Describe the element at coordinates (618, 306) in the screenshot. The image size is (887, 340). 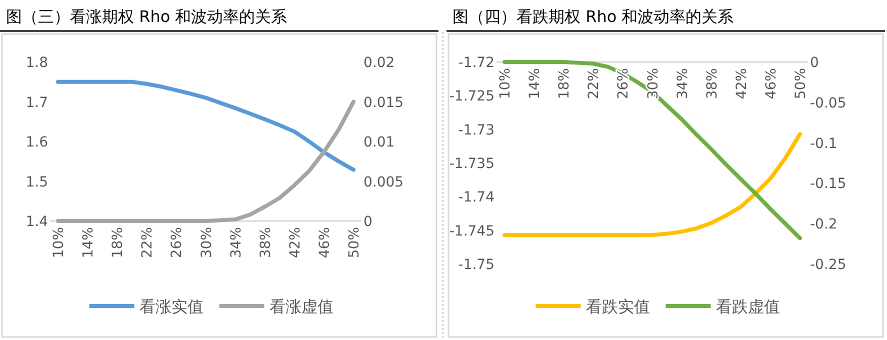
I see `legend-label: 看跌实值` at that location.